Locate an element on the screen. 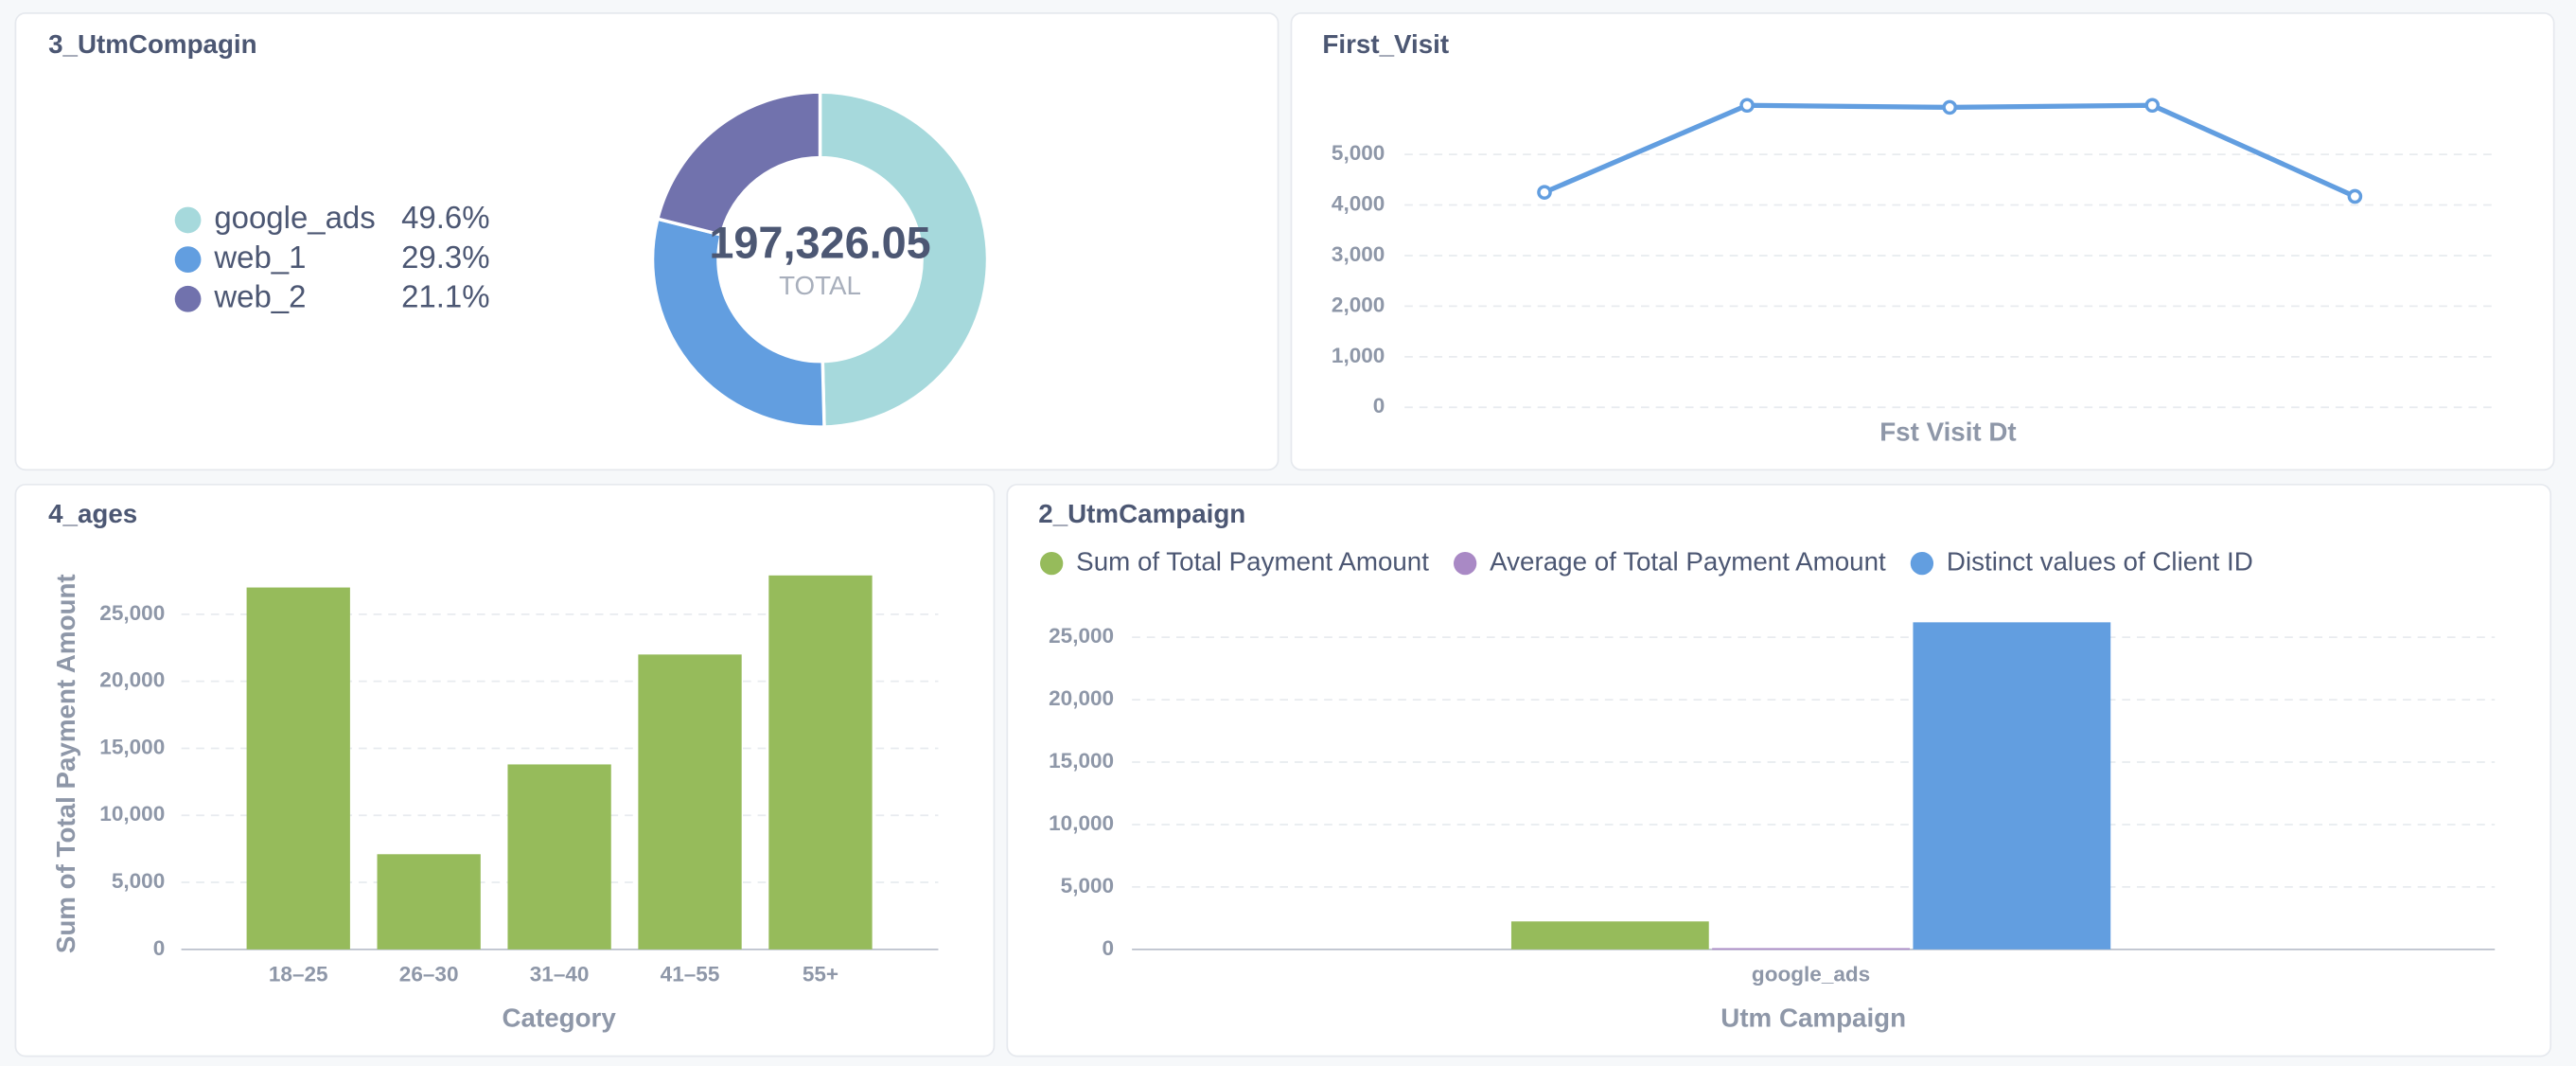 Image resolution: width=2576 pixels, height=1066 pixels. y-tick-label: 1,000 is located at coordinates (1358, 355).